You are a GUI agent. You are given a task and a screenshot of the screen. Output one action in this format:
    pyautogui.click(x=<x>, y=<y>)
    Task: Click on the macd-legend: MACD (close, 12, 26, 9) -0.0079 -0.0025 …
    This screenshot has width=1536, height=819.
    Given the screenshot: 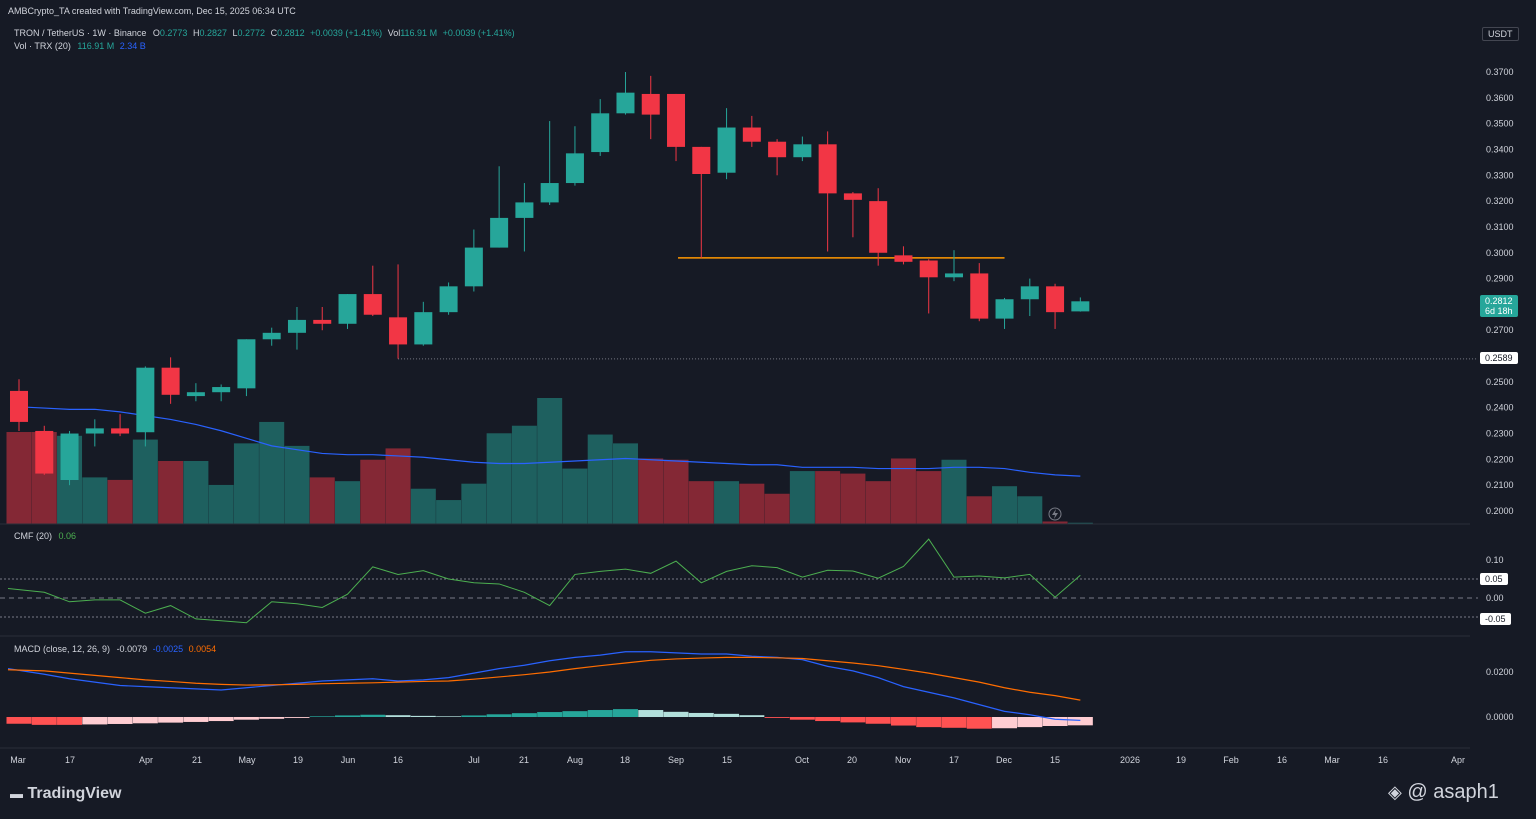 What is the action you would take?
    pyautogui.click(x=115, y=649)
    